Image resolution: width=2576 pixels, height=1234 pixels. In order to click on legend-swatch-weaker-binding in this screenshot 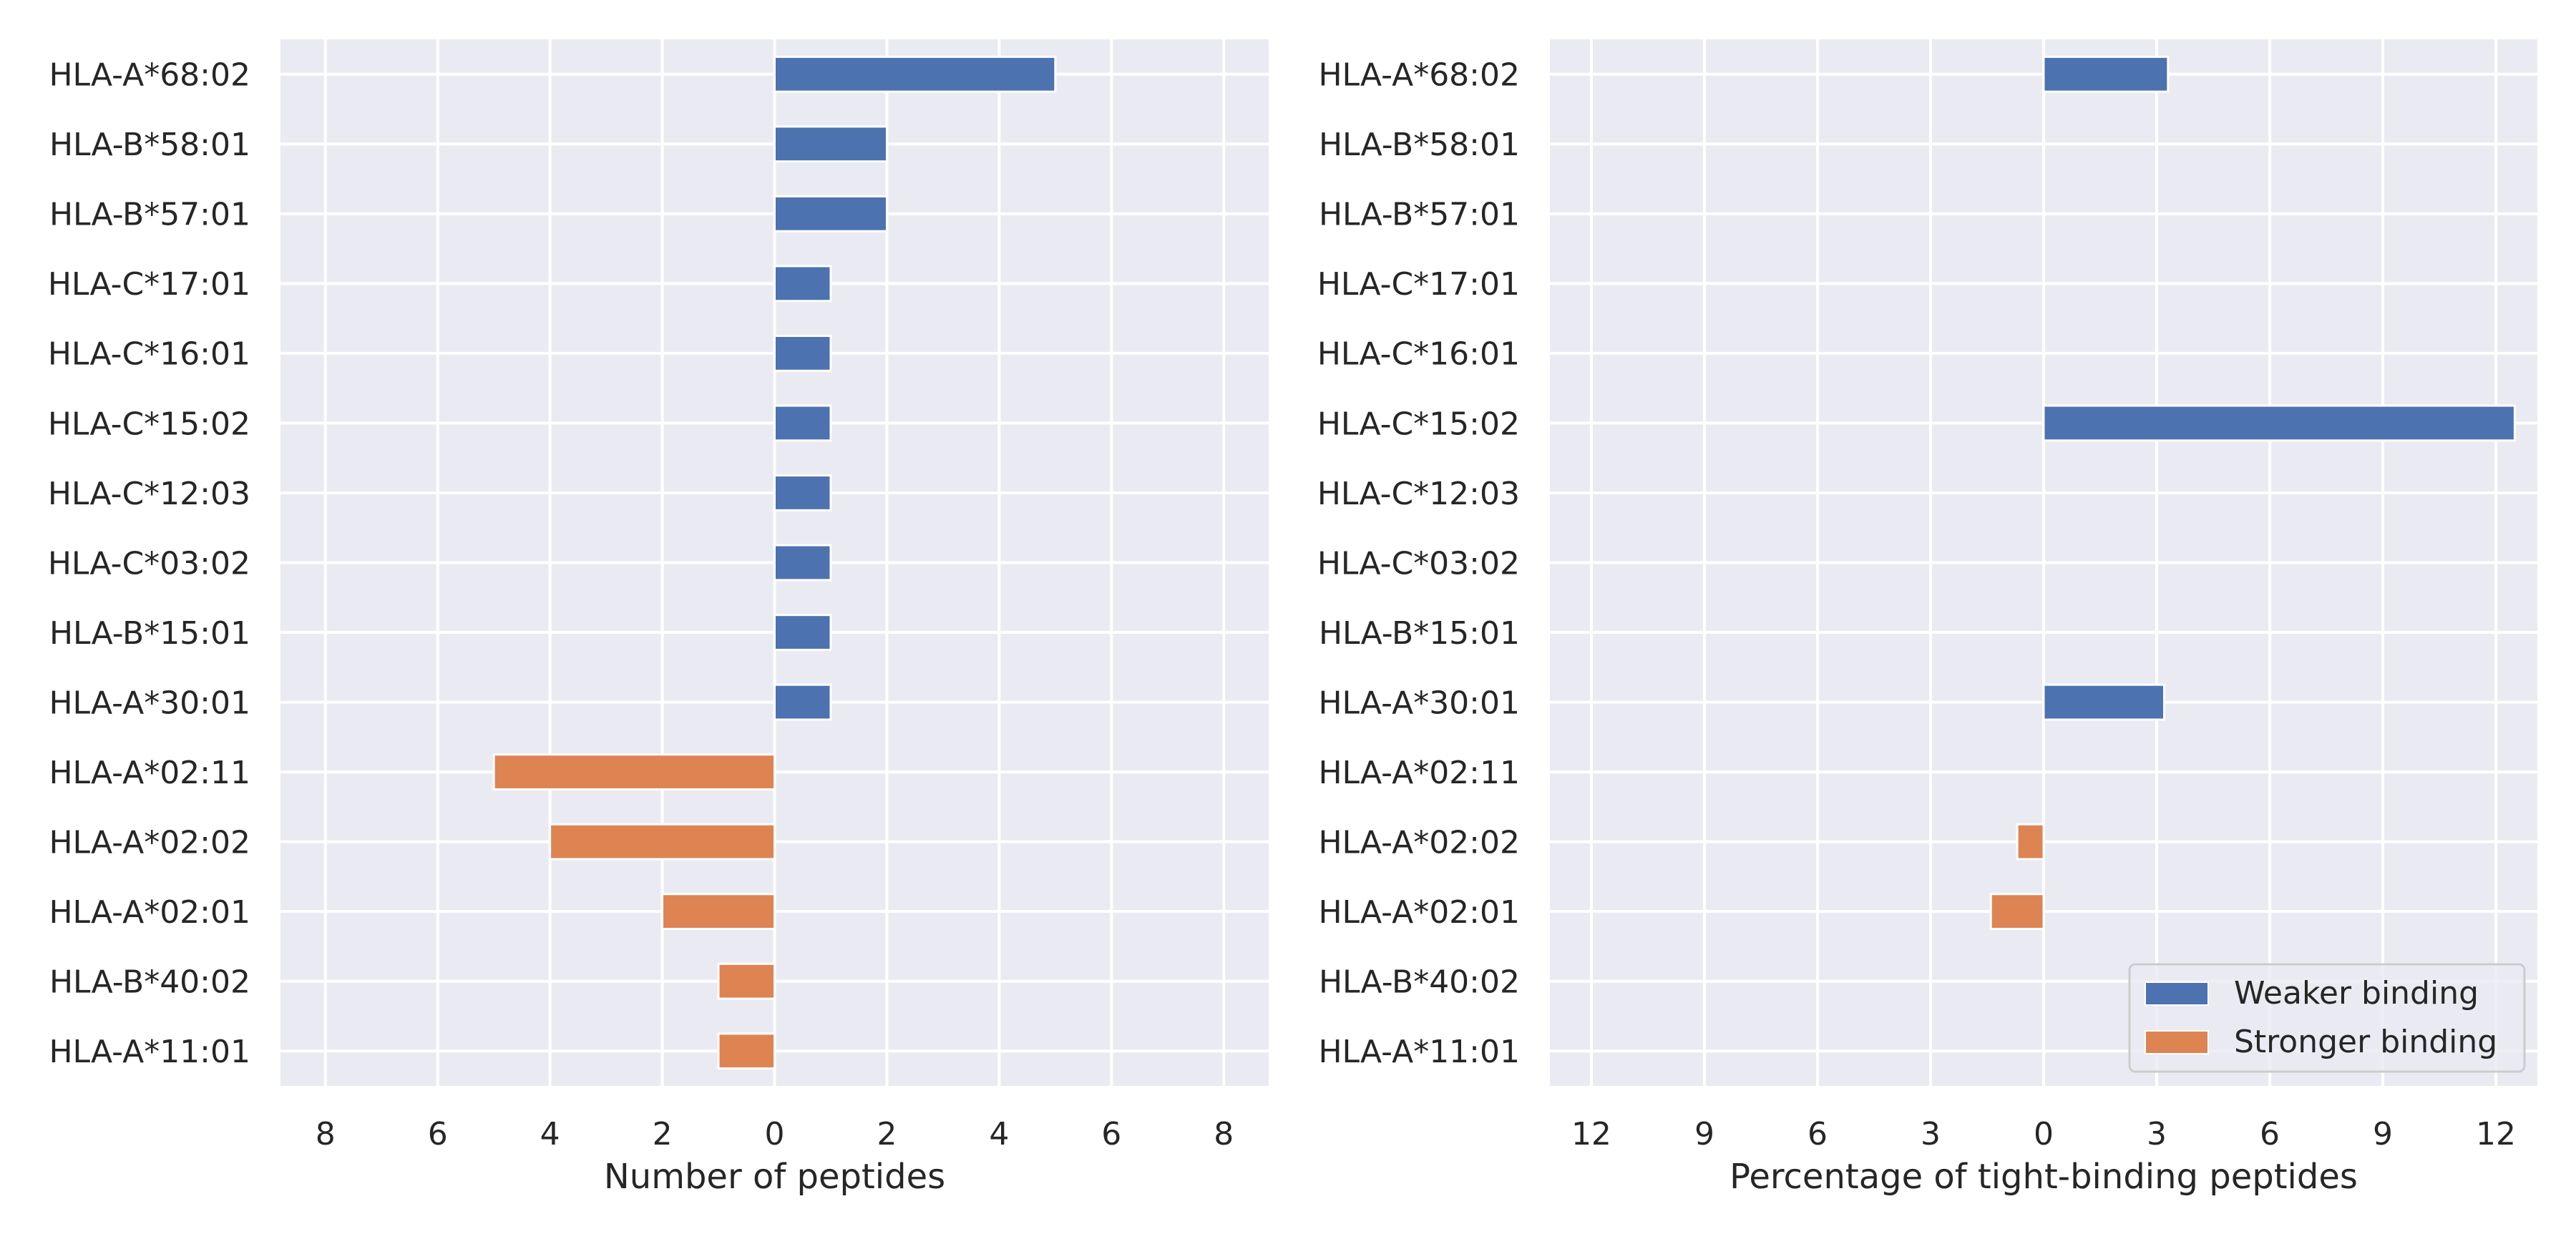, I will do `click(2177, 993)`.